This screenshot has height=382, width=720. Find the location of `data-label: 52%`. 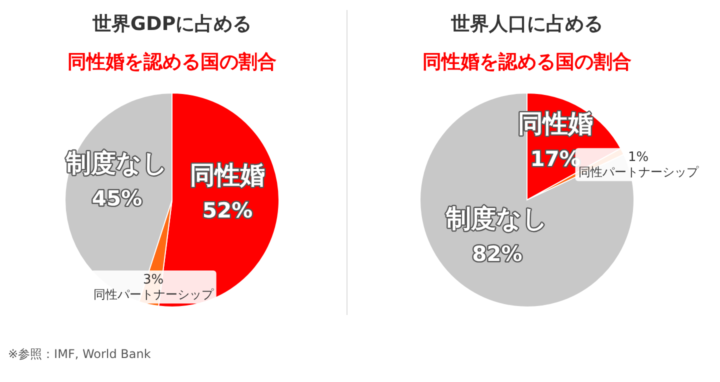

data-label: 52% is located at coordinates (227, 210).